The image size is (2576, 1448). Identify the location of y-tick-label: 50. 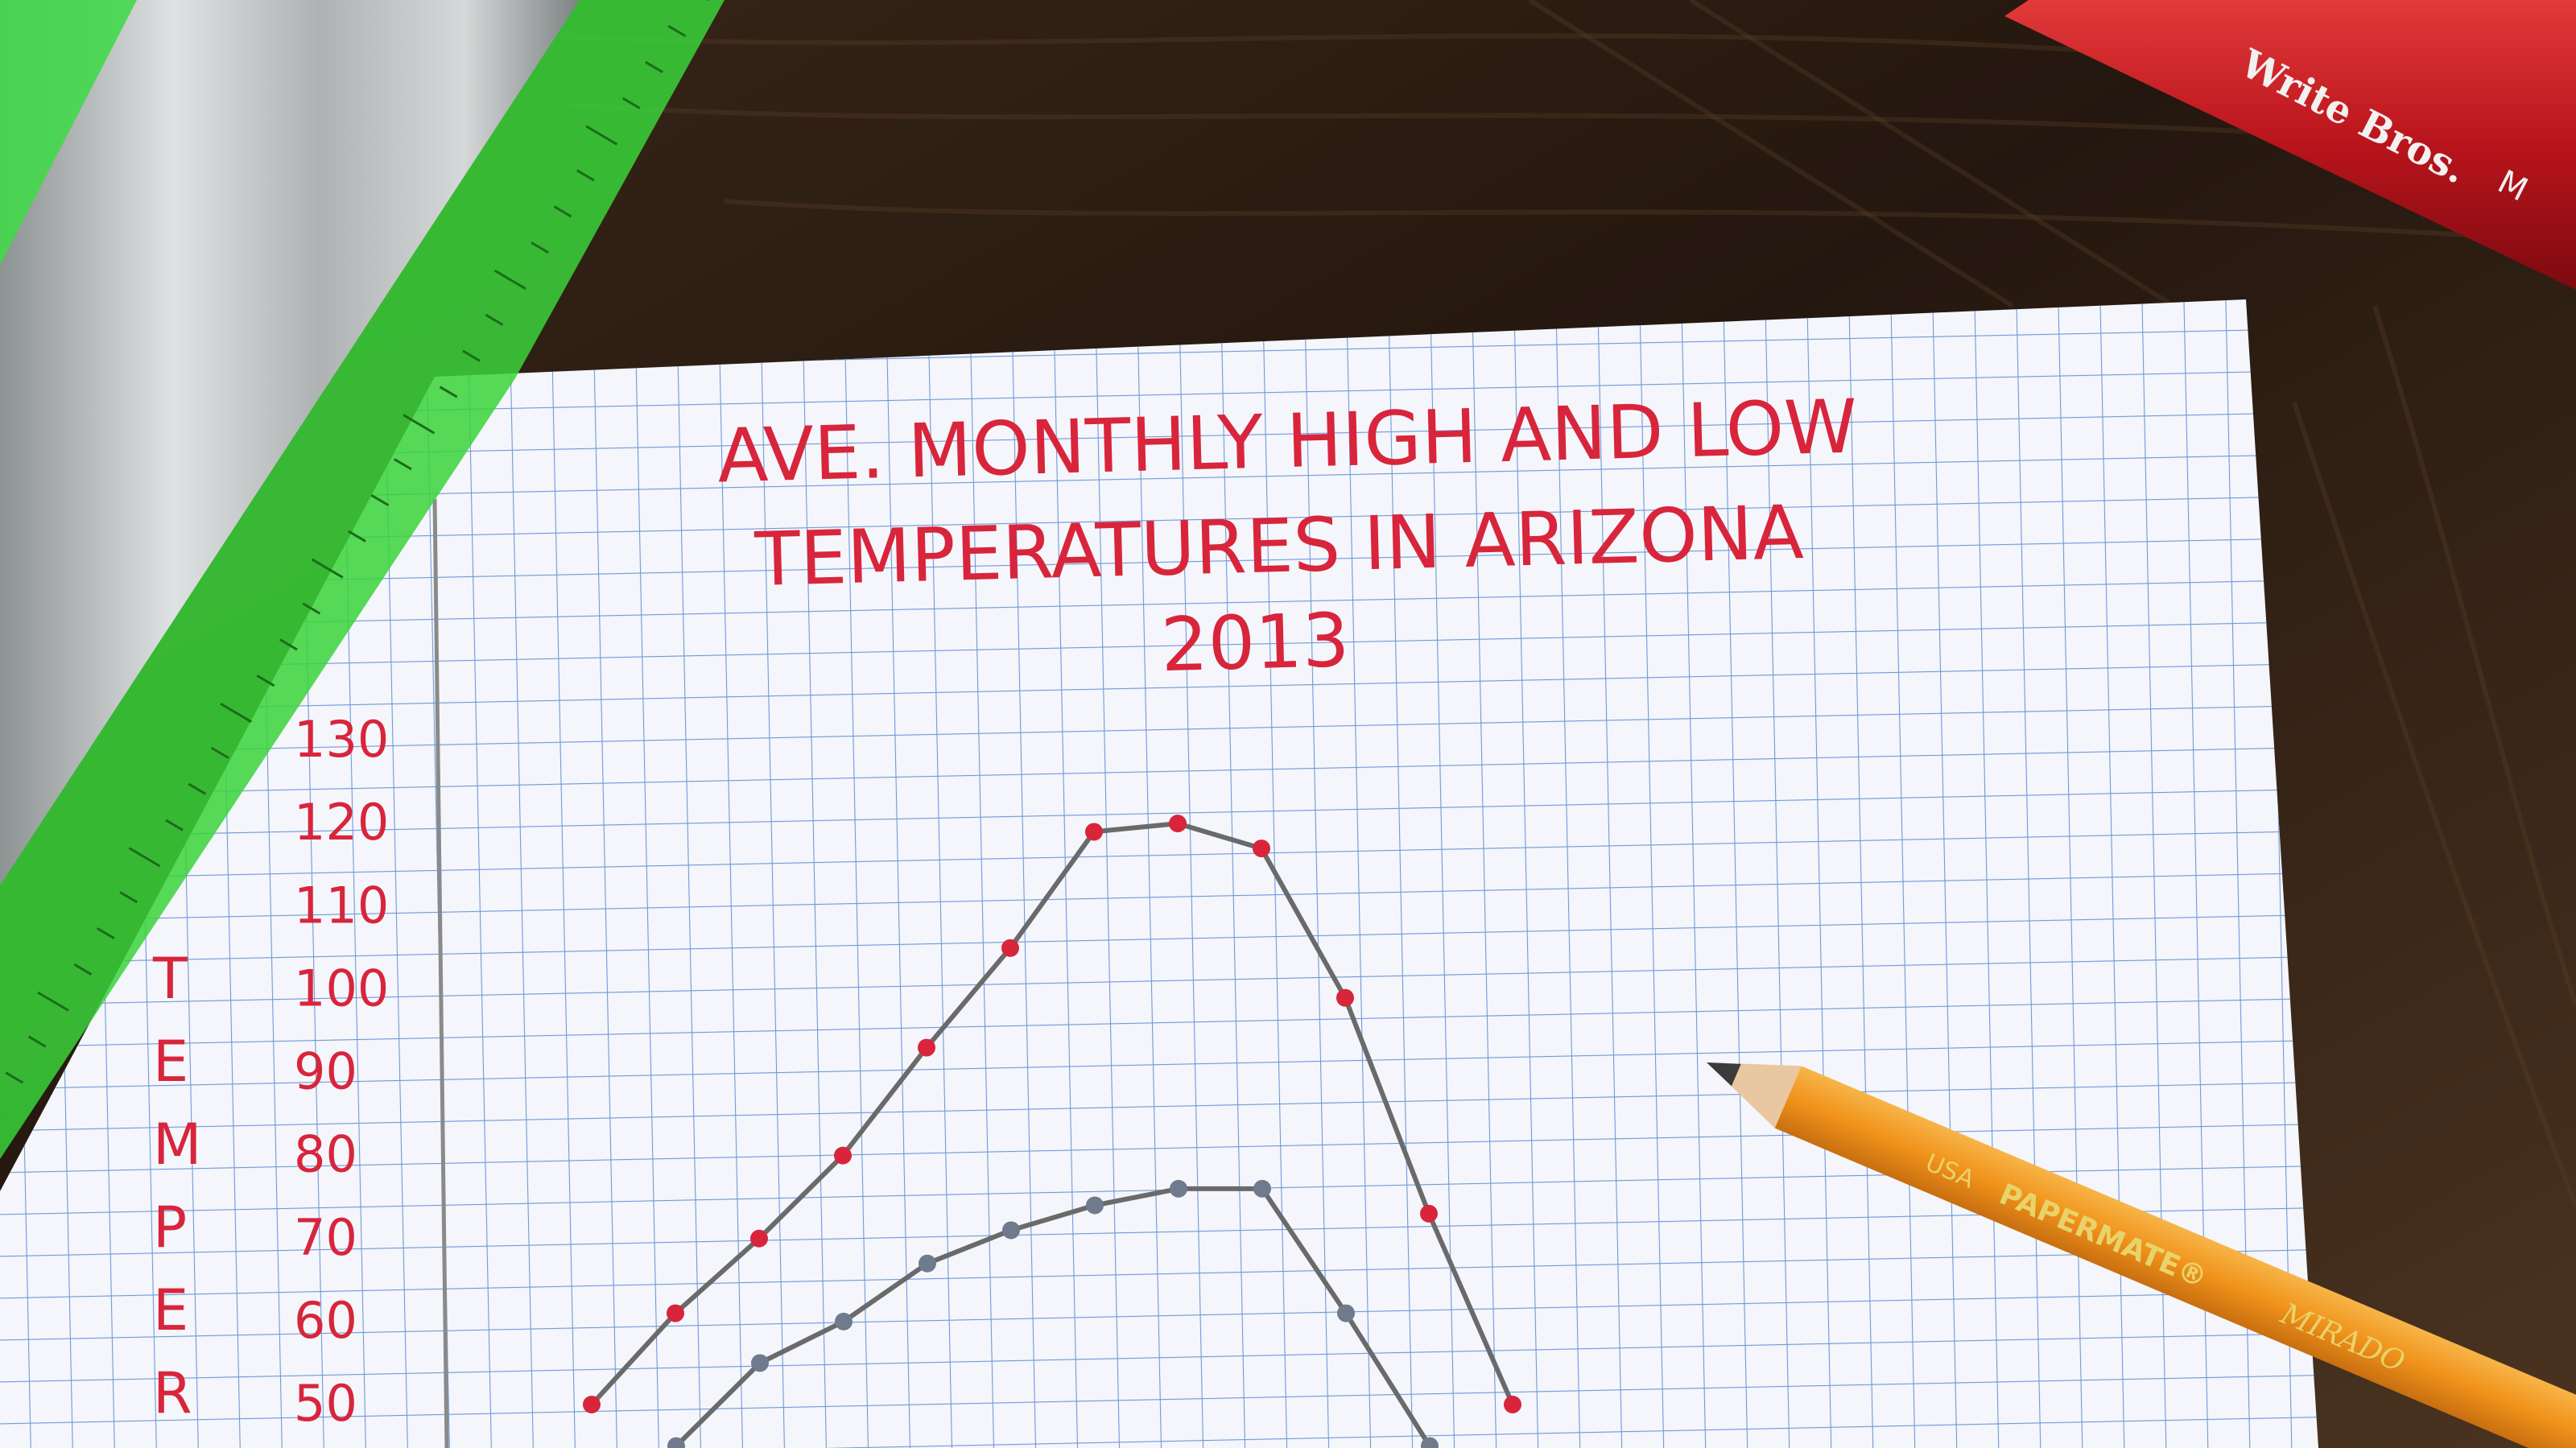
(325, 1403).